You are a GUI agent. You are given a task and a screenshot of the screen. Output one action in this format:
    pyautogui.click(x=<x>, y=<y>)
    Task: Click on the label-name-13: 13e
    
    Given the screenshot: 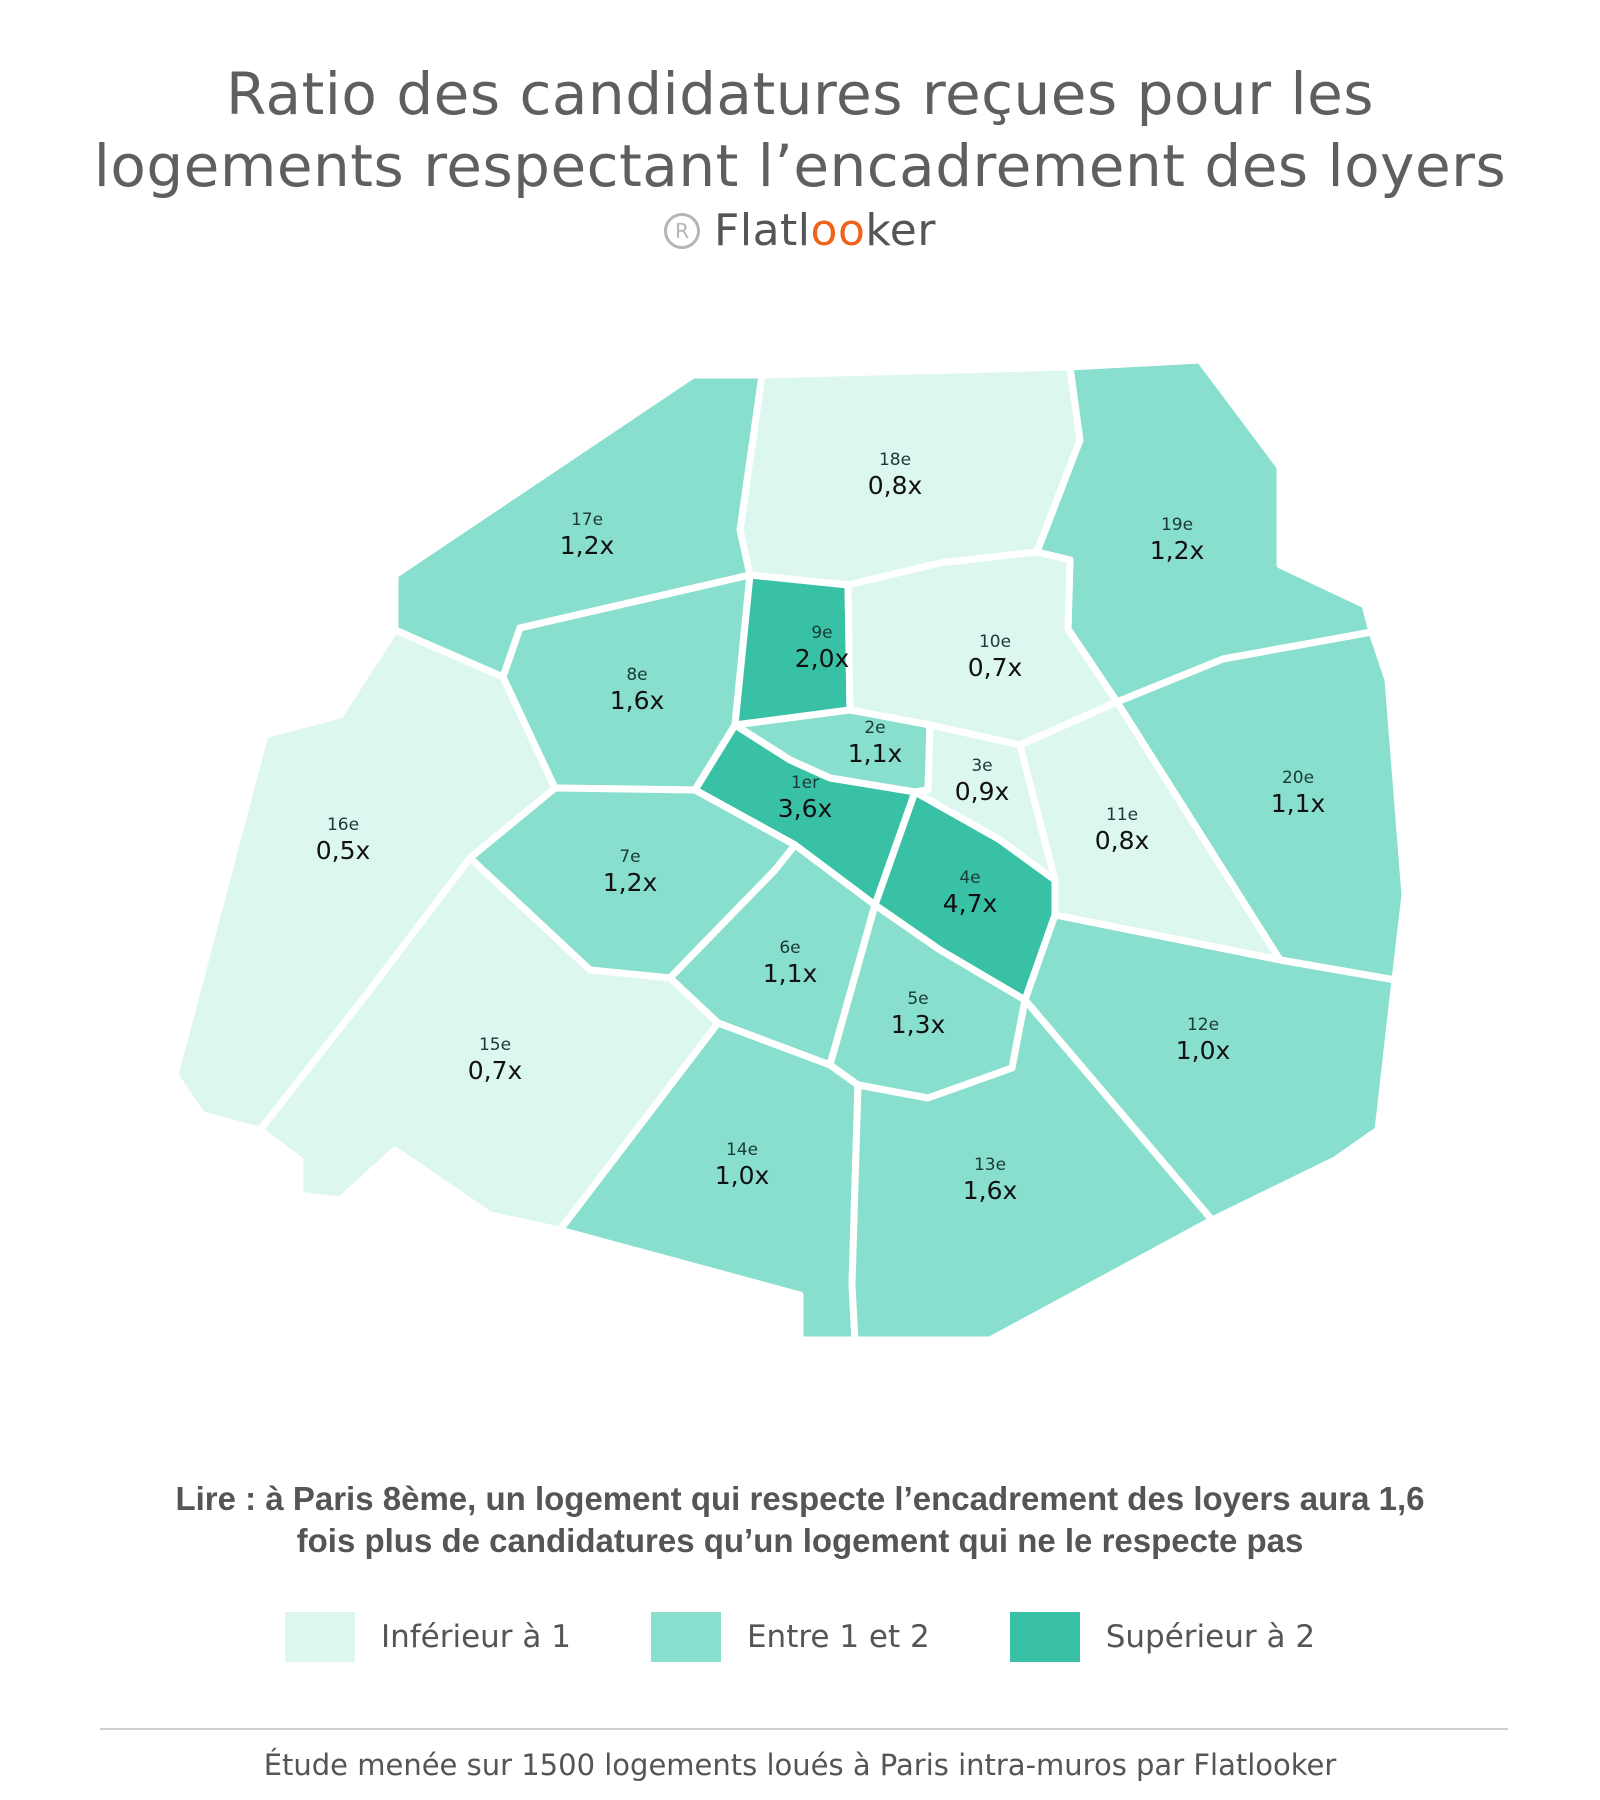 What is the action you would take?
    pyautogui.click(x=990, y=1165)
    